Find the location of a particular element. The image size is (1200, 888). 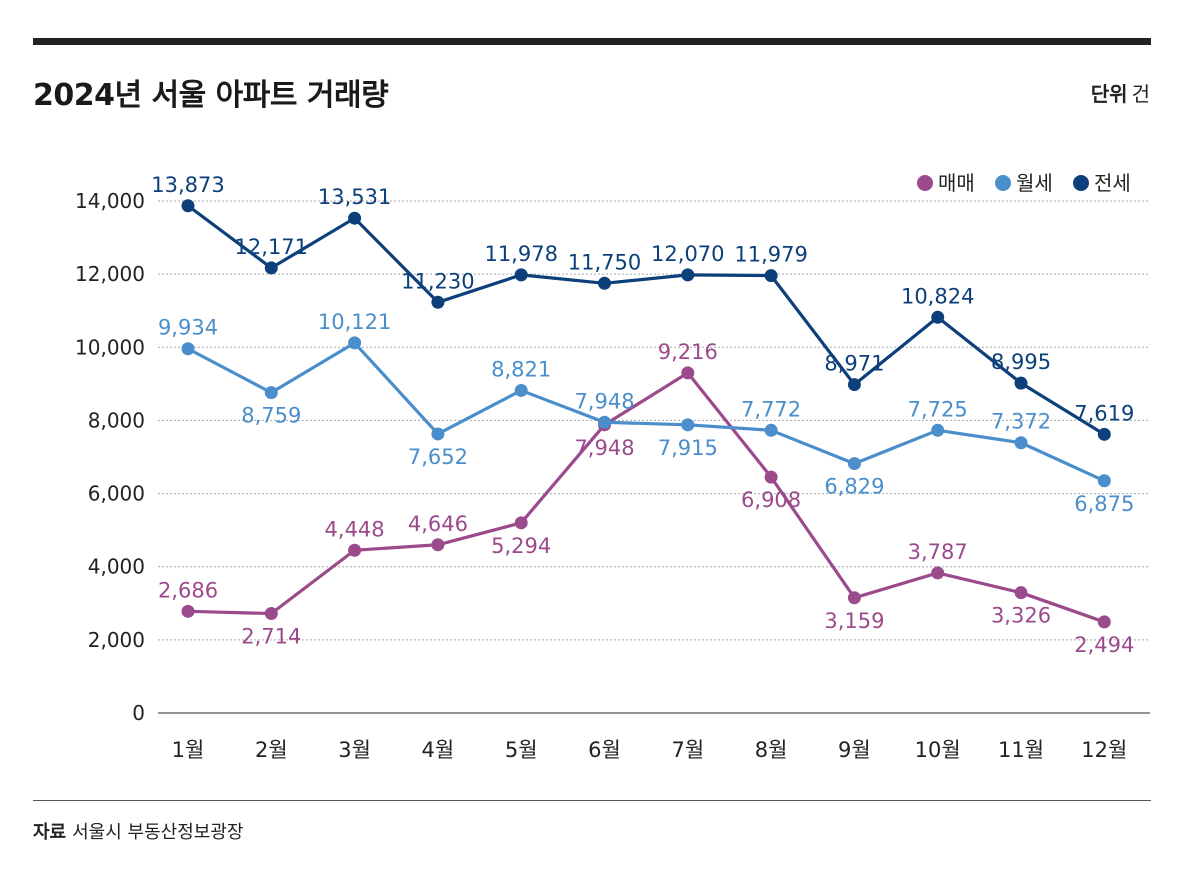

data-label: 4,448 is located at coordinates (355, 529).